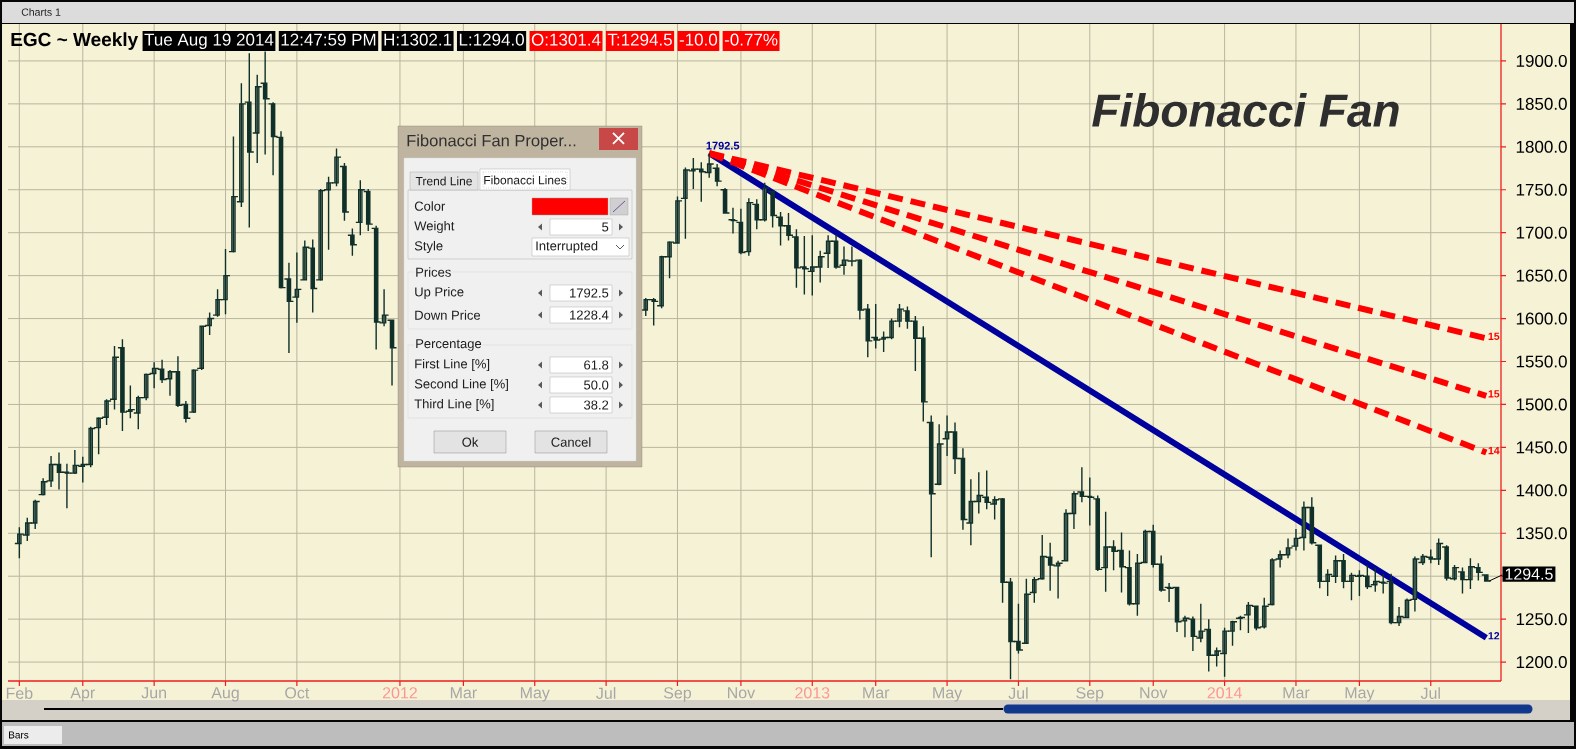 The image size is (1576, 749). Describe the element at coordinates (41, 12) in the screenshot. I see `text: Charts 1` at that location.